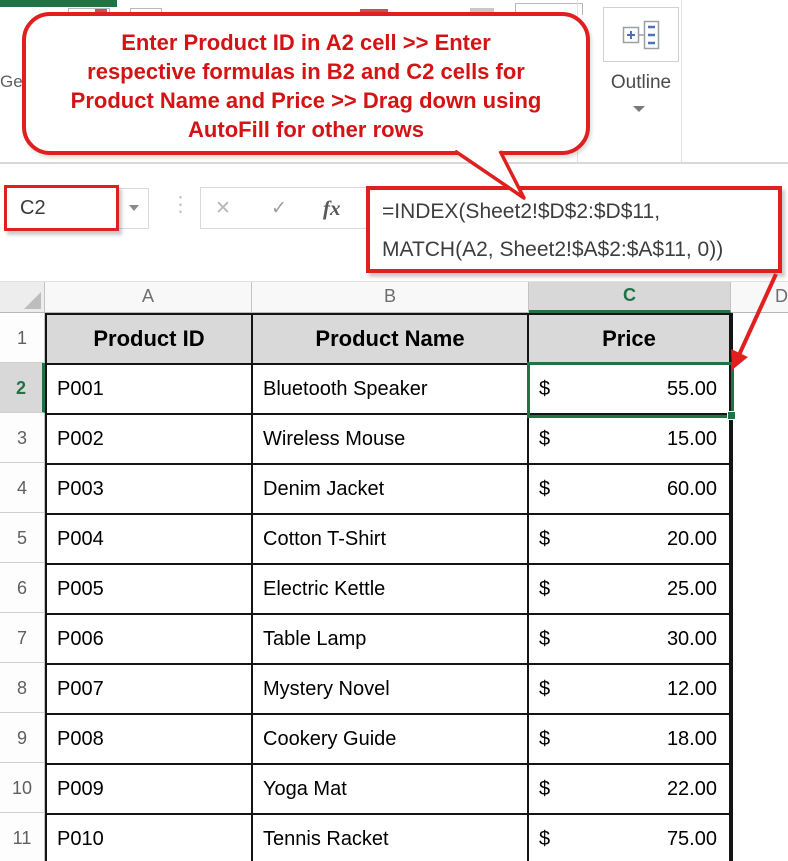 The height and width of the screenshot is (861, 788). Describe the element at coordinates (731, 415) in the screenshot. I see `fill-handle` at that location.